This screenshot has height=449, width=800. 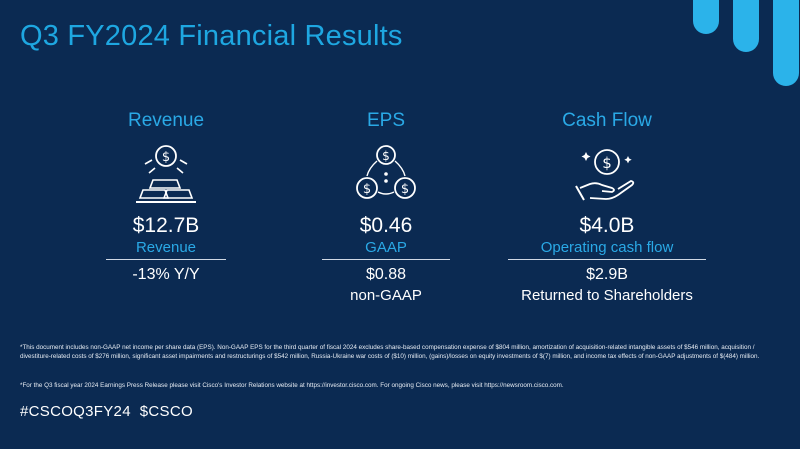 What do you see at coordinates (211, 36) in the screenshot?
I see `slide-title: Q3 FY2024 Financial Results` at bounding box center [211, 36].